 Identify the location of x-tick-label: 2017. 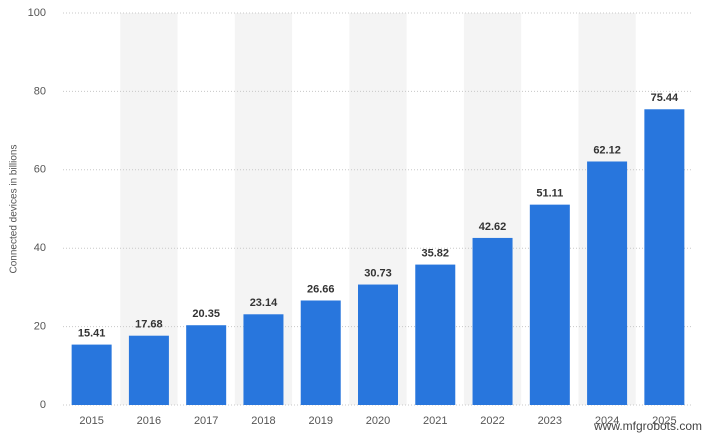
(206, 421).